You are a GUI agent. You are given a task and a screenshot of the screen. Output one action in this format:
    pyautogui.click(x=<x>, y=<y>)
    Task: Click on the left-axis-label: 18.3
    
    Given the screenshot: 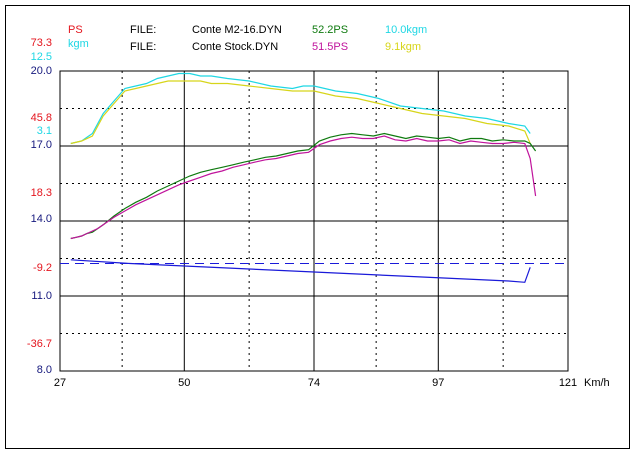 What is the action you would take?
    pyautogui.click(x=41, y=193)
    